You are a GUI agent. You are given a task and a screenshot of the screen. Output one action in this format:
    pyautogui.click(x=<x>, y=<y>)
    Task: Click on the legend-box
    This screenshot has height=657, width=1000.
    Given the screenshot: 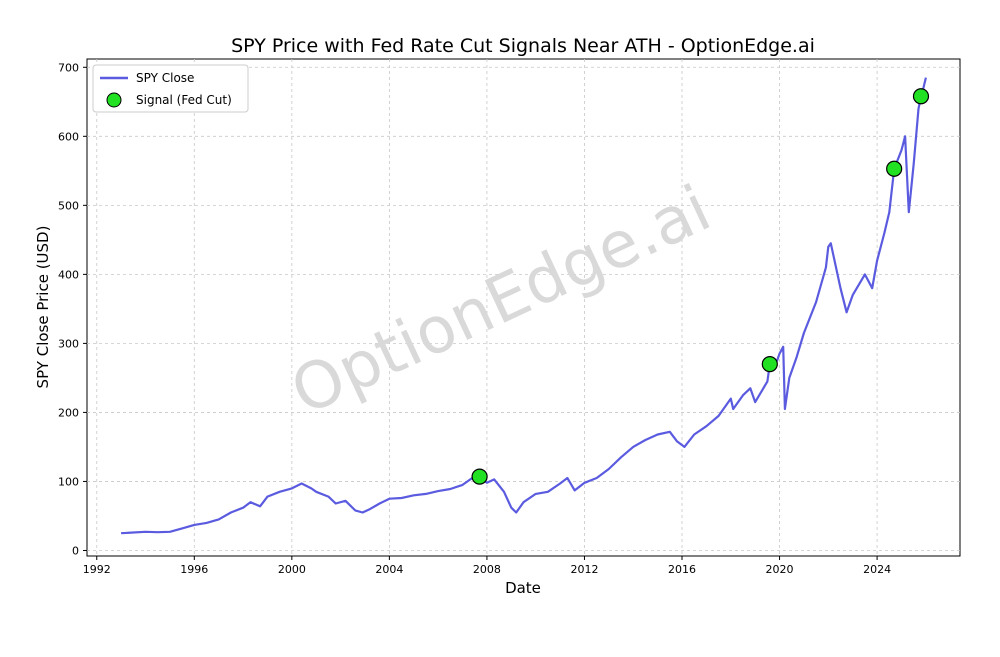 What is the action you would take?
    pyautogui.click(x=170, y=88)
    